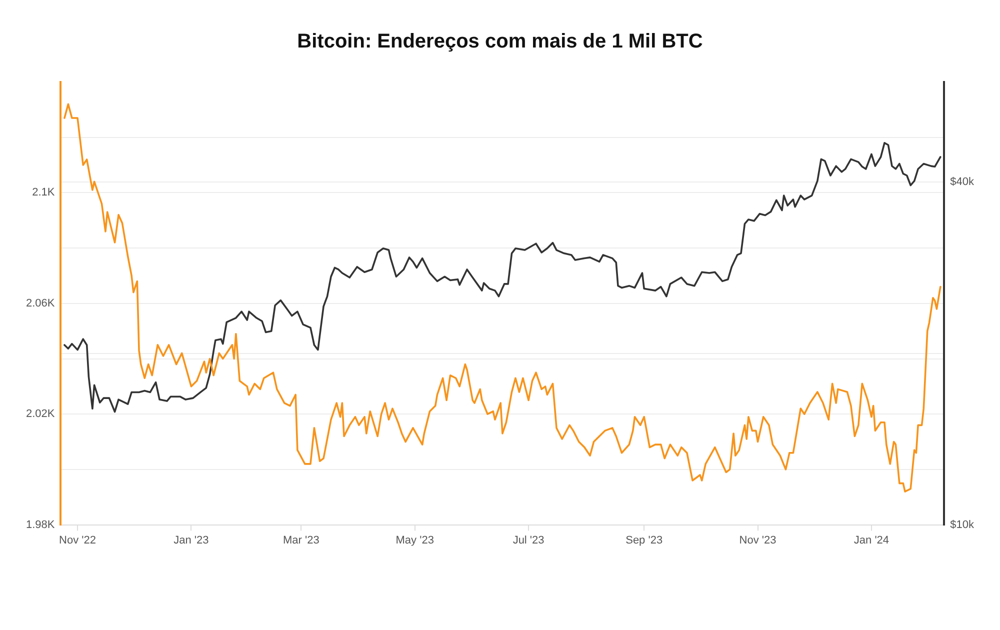  I want to click on y-tick-label: 2.1K, so click(44, 192).